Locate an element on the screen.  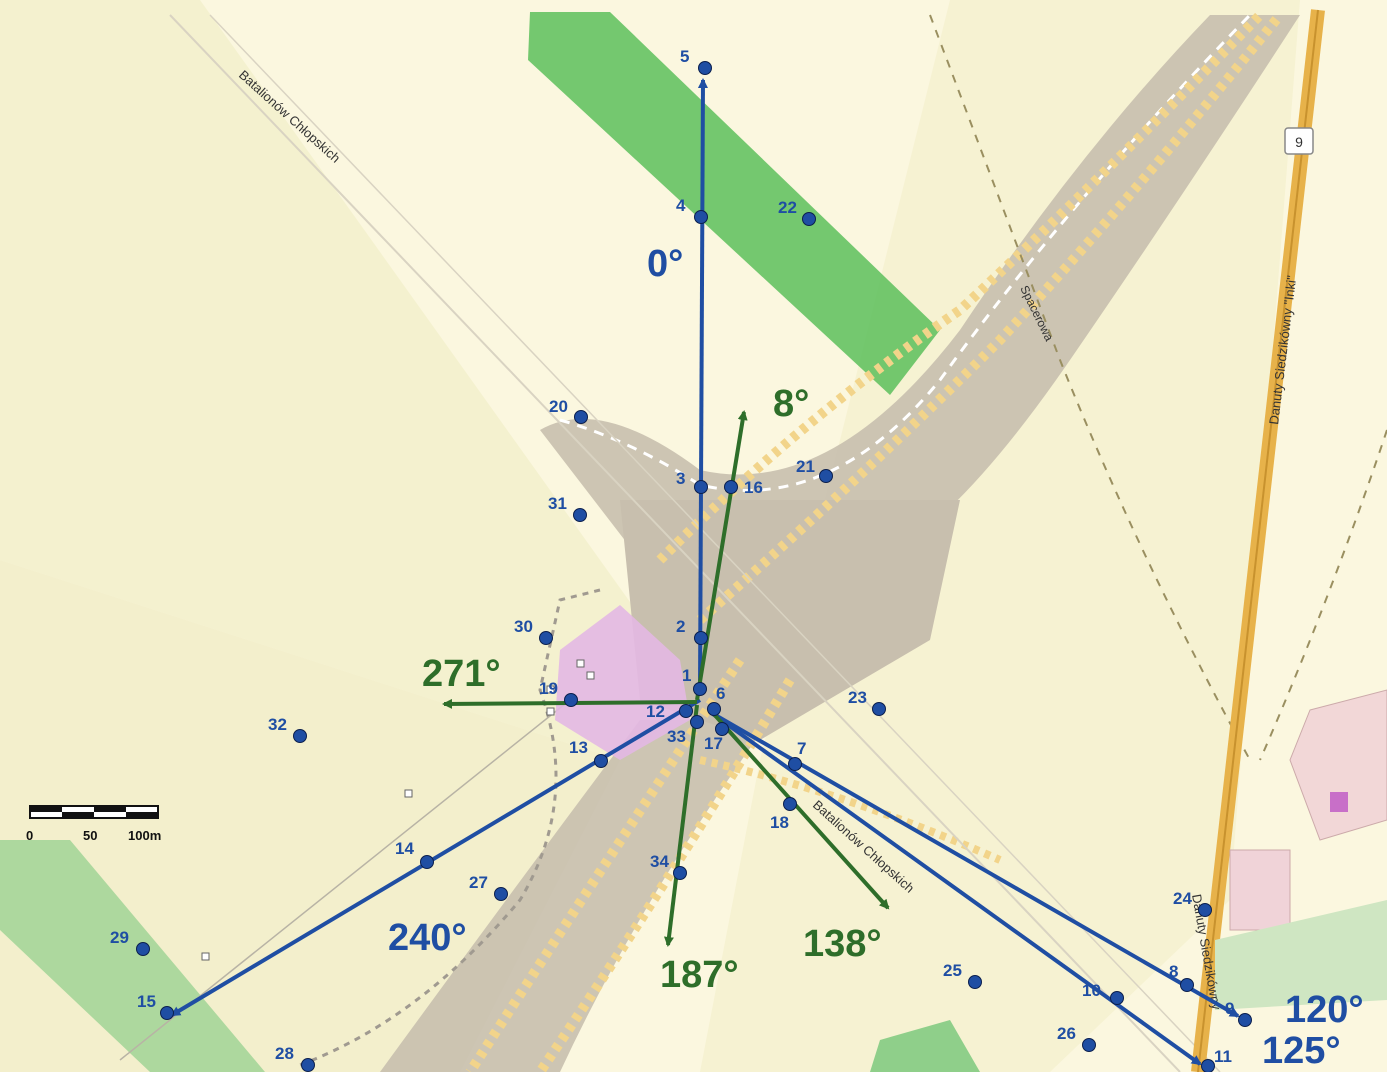
point-34-label: 34 is located at coordinates (659, 861).